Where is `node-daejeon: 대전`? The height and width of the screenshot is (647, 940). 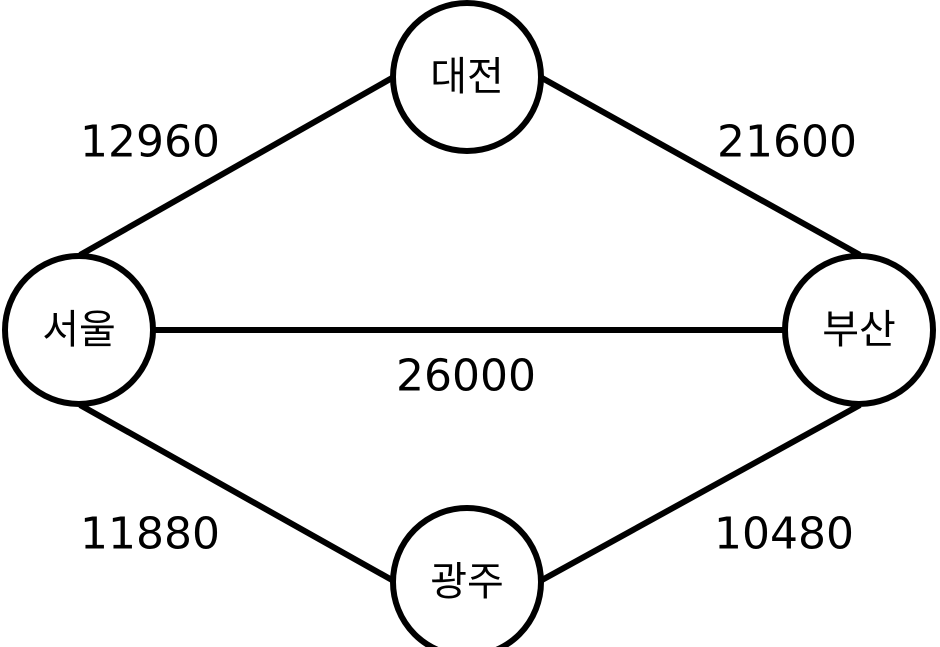 node-daejeon: 대전 is located at coordinates (467, 77).